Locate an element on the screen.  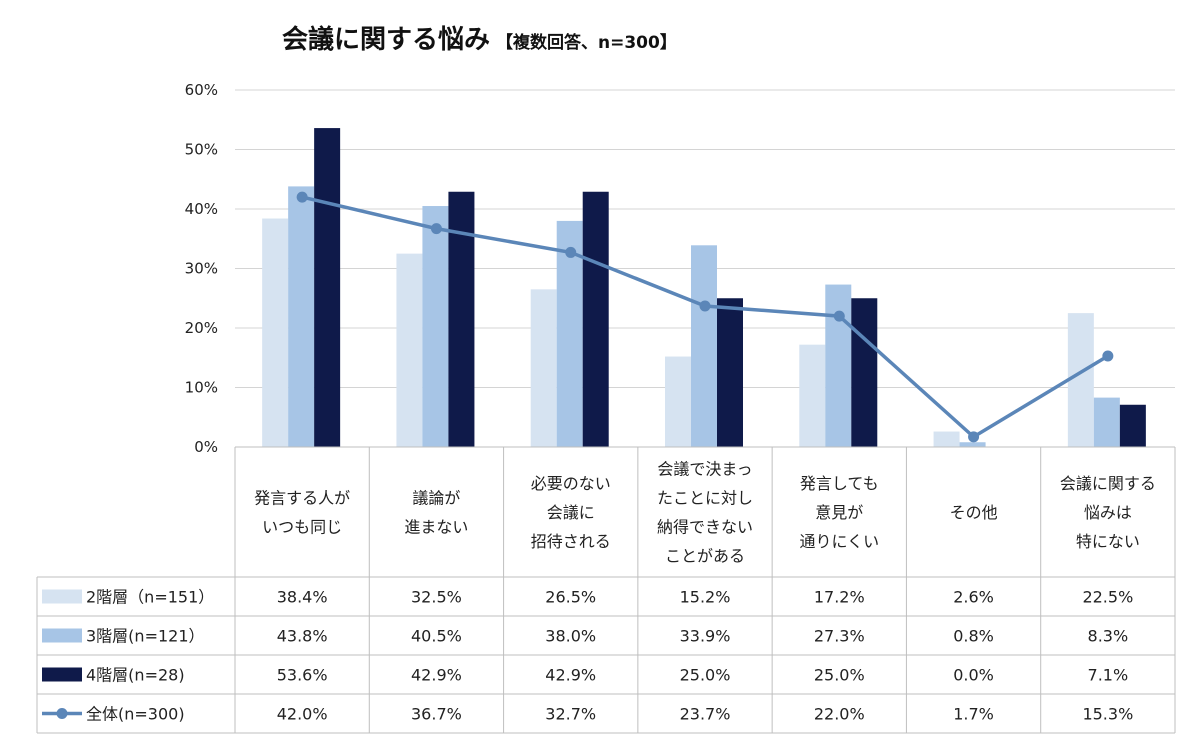
category-label: その他 is located at coordinates (974, 512).